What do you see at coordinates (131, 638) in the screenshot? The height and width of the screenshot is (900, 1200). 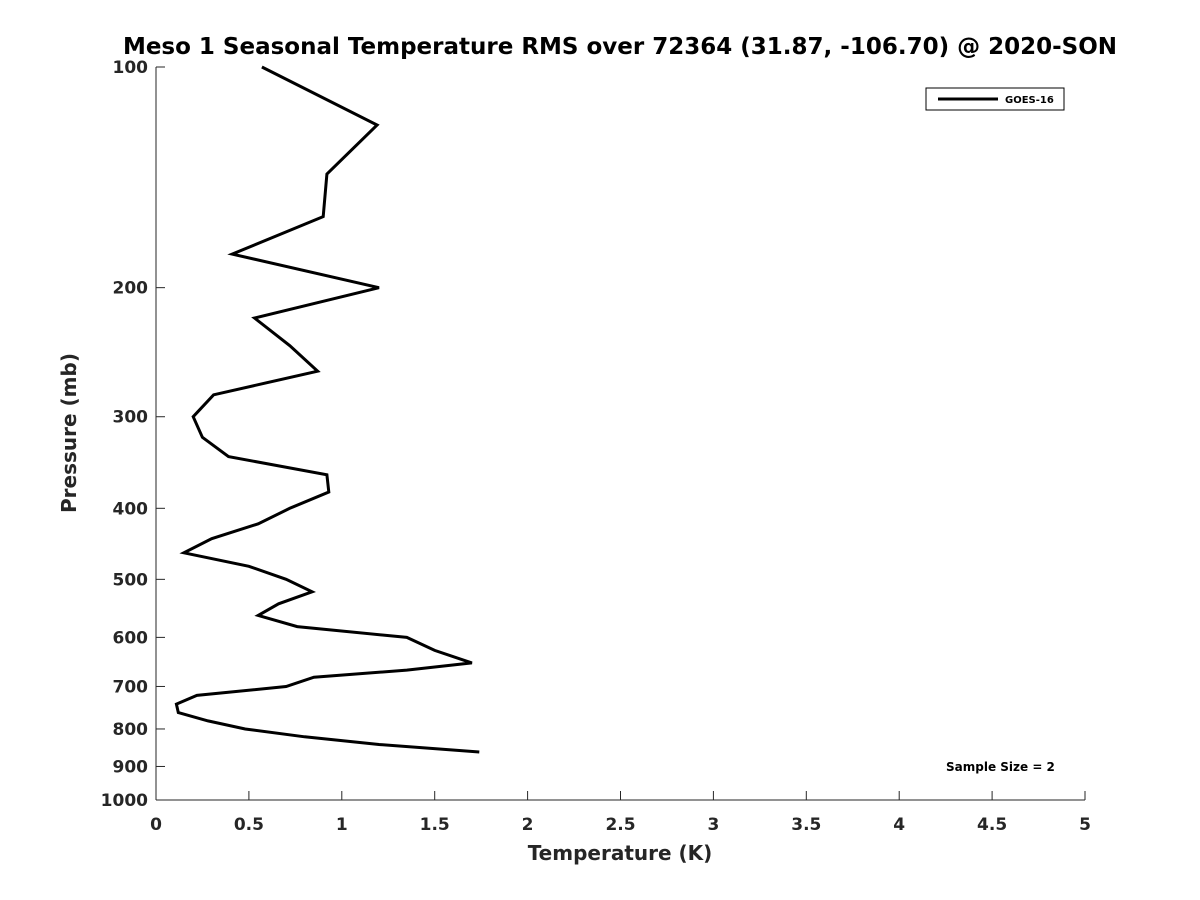 I see `y-tick-label: 600` at bounding box center [131, 638].